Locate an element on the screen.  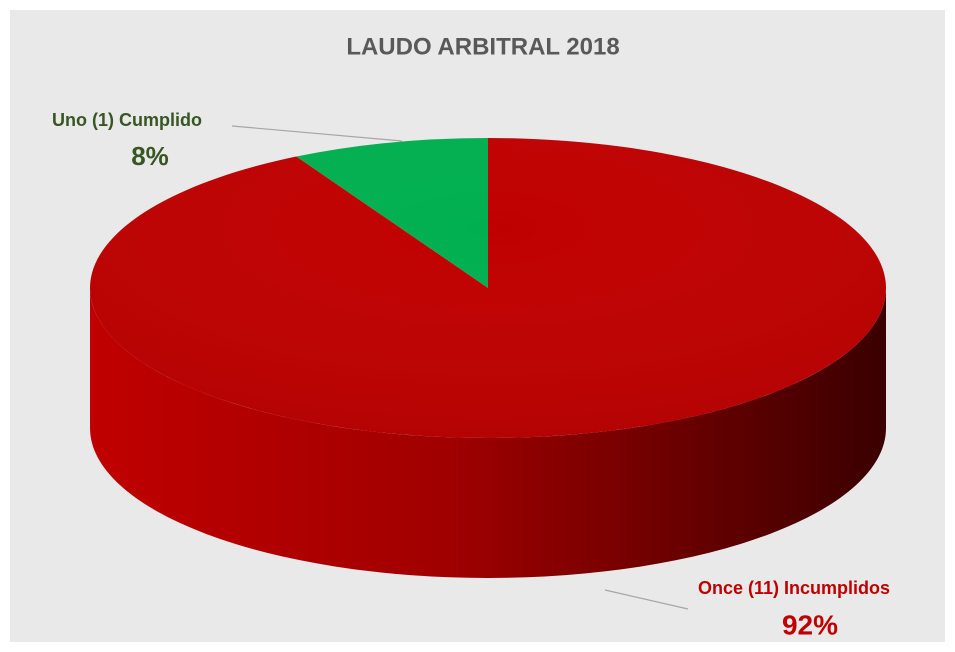
chart-title: LAUDO ARBITRAL 2018 is located at coordinates (482, 46).